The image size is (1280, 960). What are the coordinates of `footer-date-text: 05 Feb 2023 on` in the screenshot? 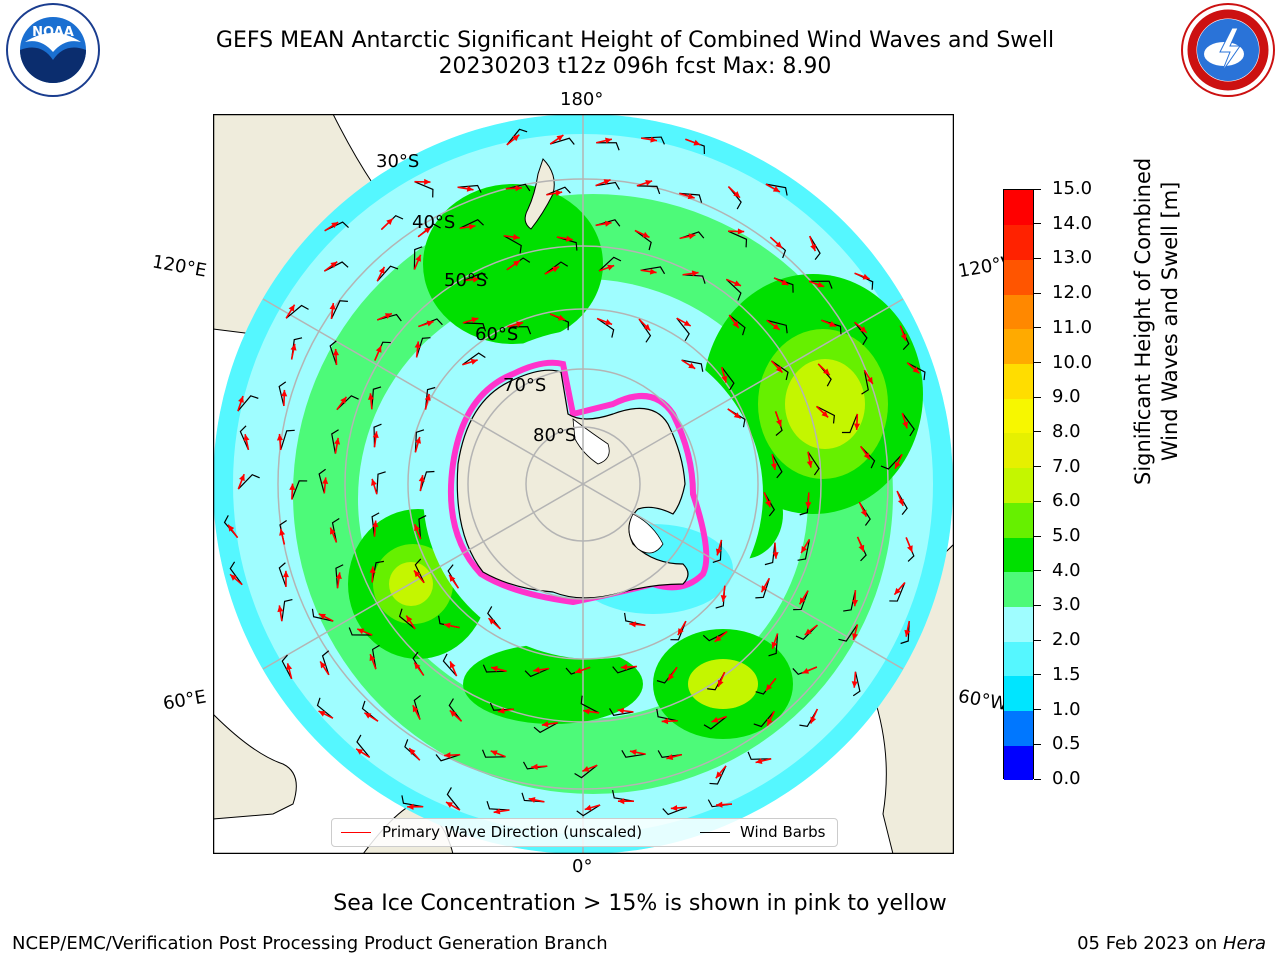 It's located at (1150, 943).